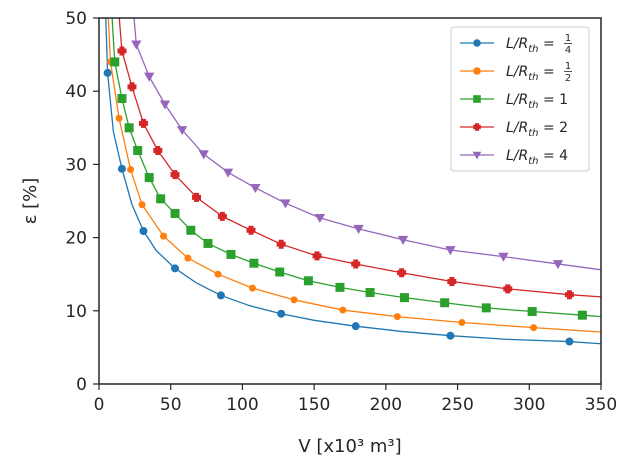 This screenshot has width=637, height=466. I want to click on x-tick-label: 300, so click(529, 405).